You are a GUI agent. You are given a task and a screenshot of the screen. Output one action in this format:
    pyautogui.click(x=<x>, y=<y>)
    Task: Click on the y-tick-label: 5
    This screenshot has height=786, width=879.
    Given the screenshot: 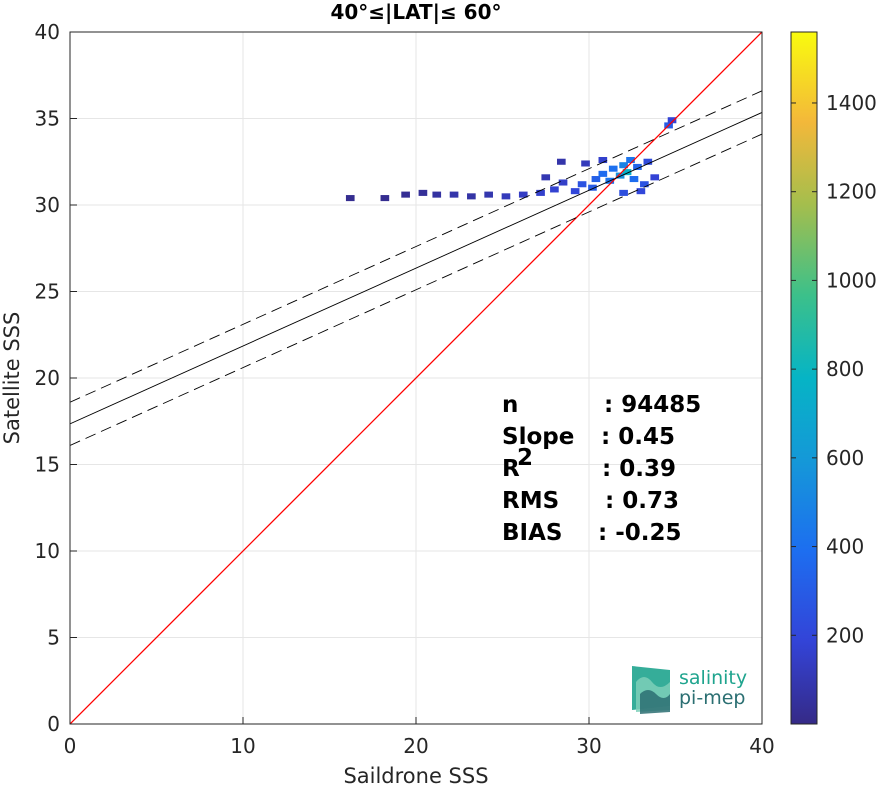 What is the action you would take?
    pyautogui.click(x=53, y=638)
    